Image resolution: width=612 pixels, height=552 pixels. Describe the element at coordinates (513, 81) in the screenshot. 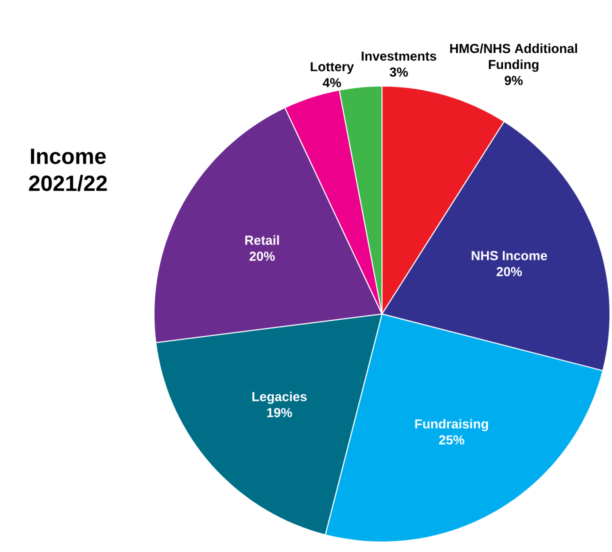

I see `data-label: 9%` at that location.